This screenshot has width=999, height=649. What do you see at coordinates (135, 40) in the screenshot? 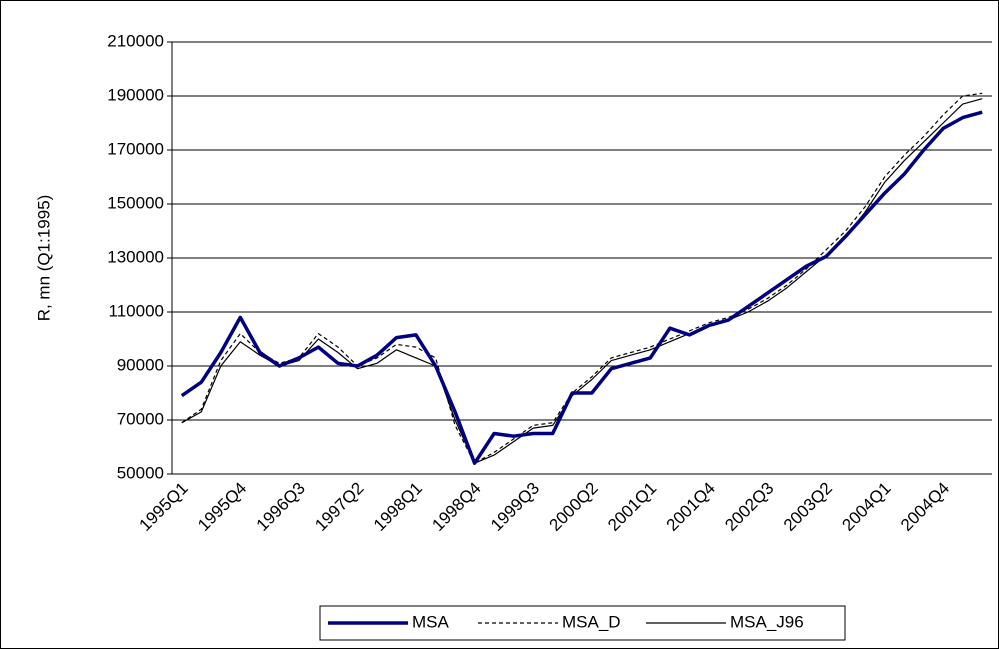
I see `y-tick-label: 210000` at bounding box center [135, 40].